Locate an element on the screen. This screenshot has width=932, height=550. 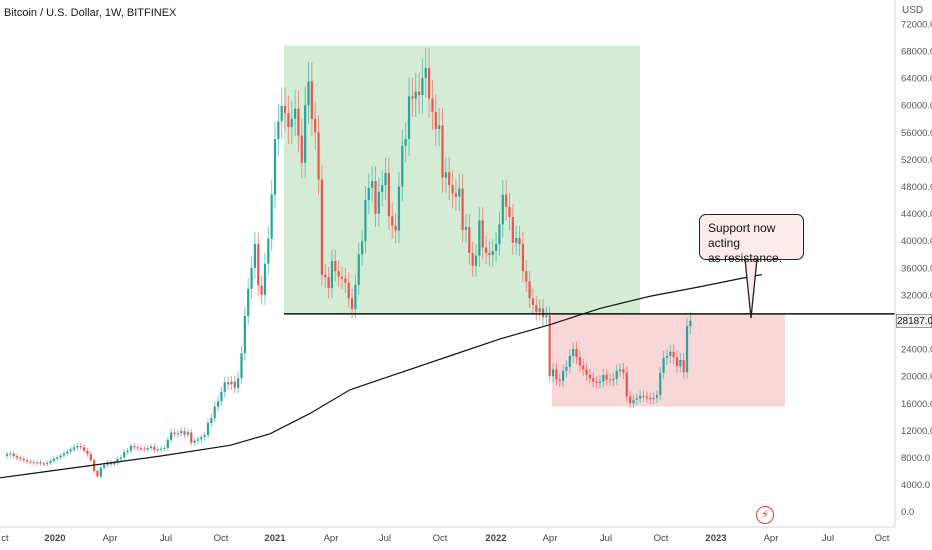
x-tick-label: 2021 is located at coordinates (275, 538).